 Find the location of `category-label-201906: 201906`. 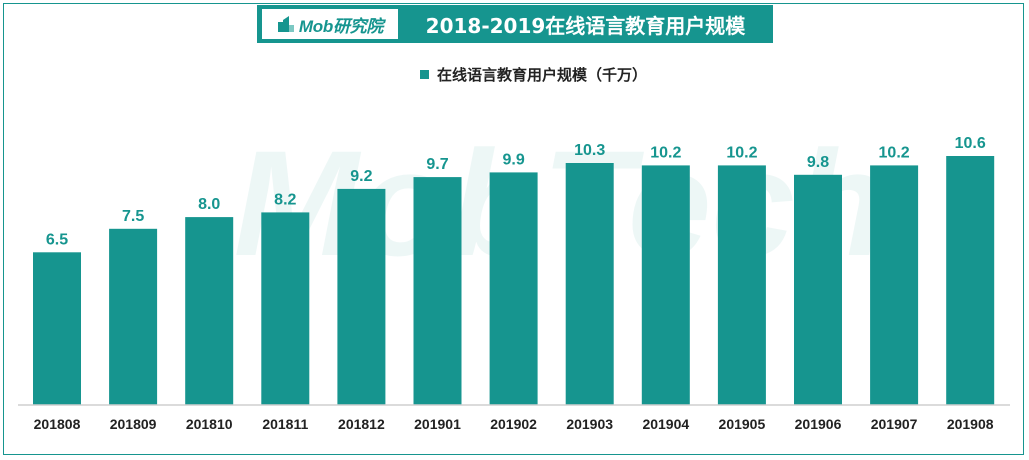

category-label-201906: 201906 is located at coordinates (818, 424).